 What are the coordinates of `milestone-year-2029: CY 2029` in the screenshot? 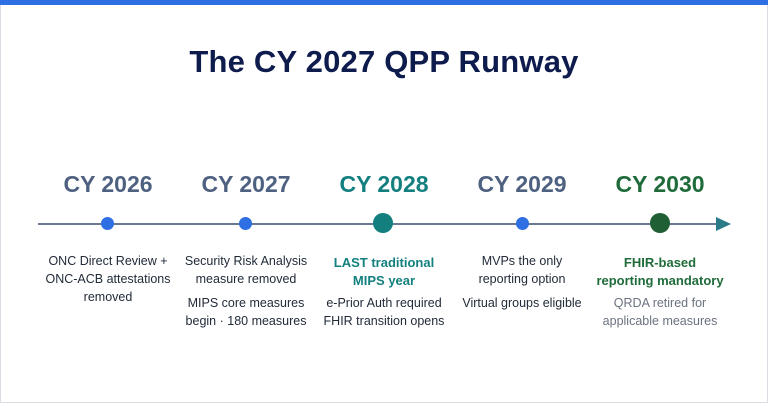 It's located at (522, 184).